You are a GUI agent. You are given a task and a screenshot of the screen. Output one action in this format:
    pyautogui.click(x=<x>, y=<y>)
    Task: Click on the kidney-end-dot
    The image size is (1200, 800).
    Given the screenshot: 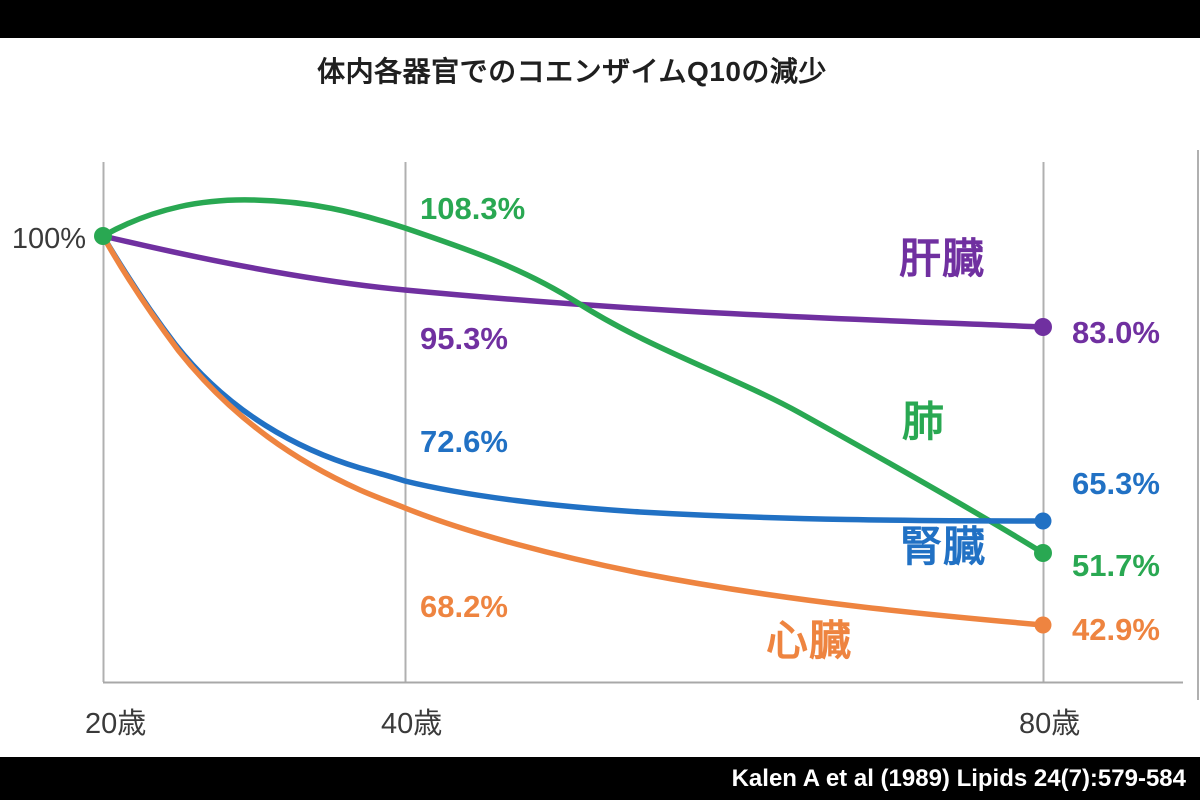 What is the action you would take?
    pyautogui.click(x=1043, y=521)
    